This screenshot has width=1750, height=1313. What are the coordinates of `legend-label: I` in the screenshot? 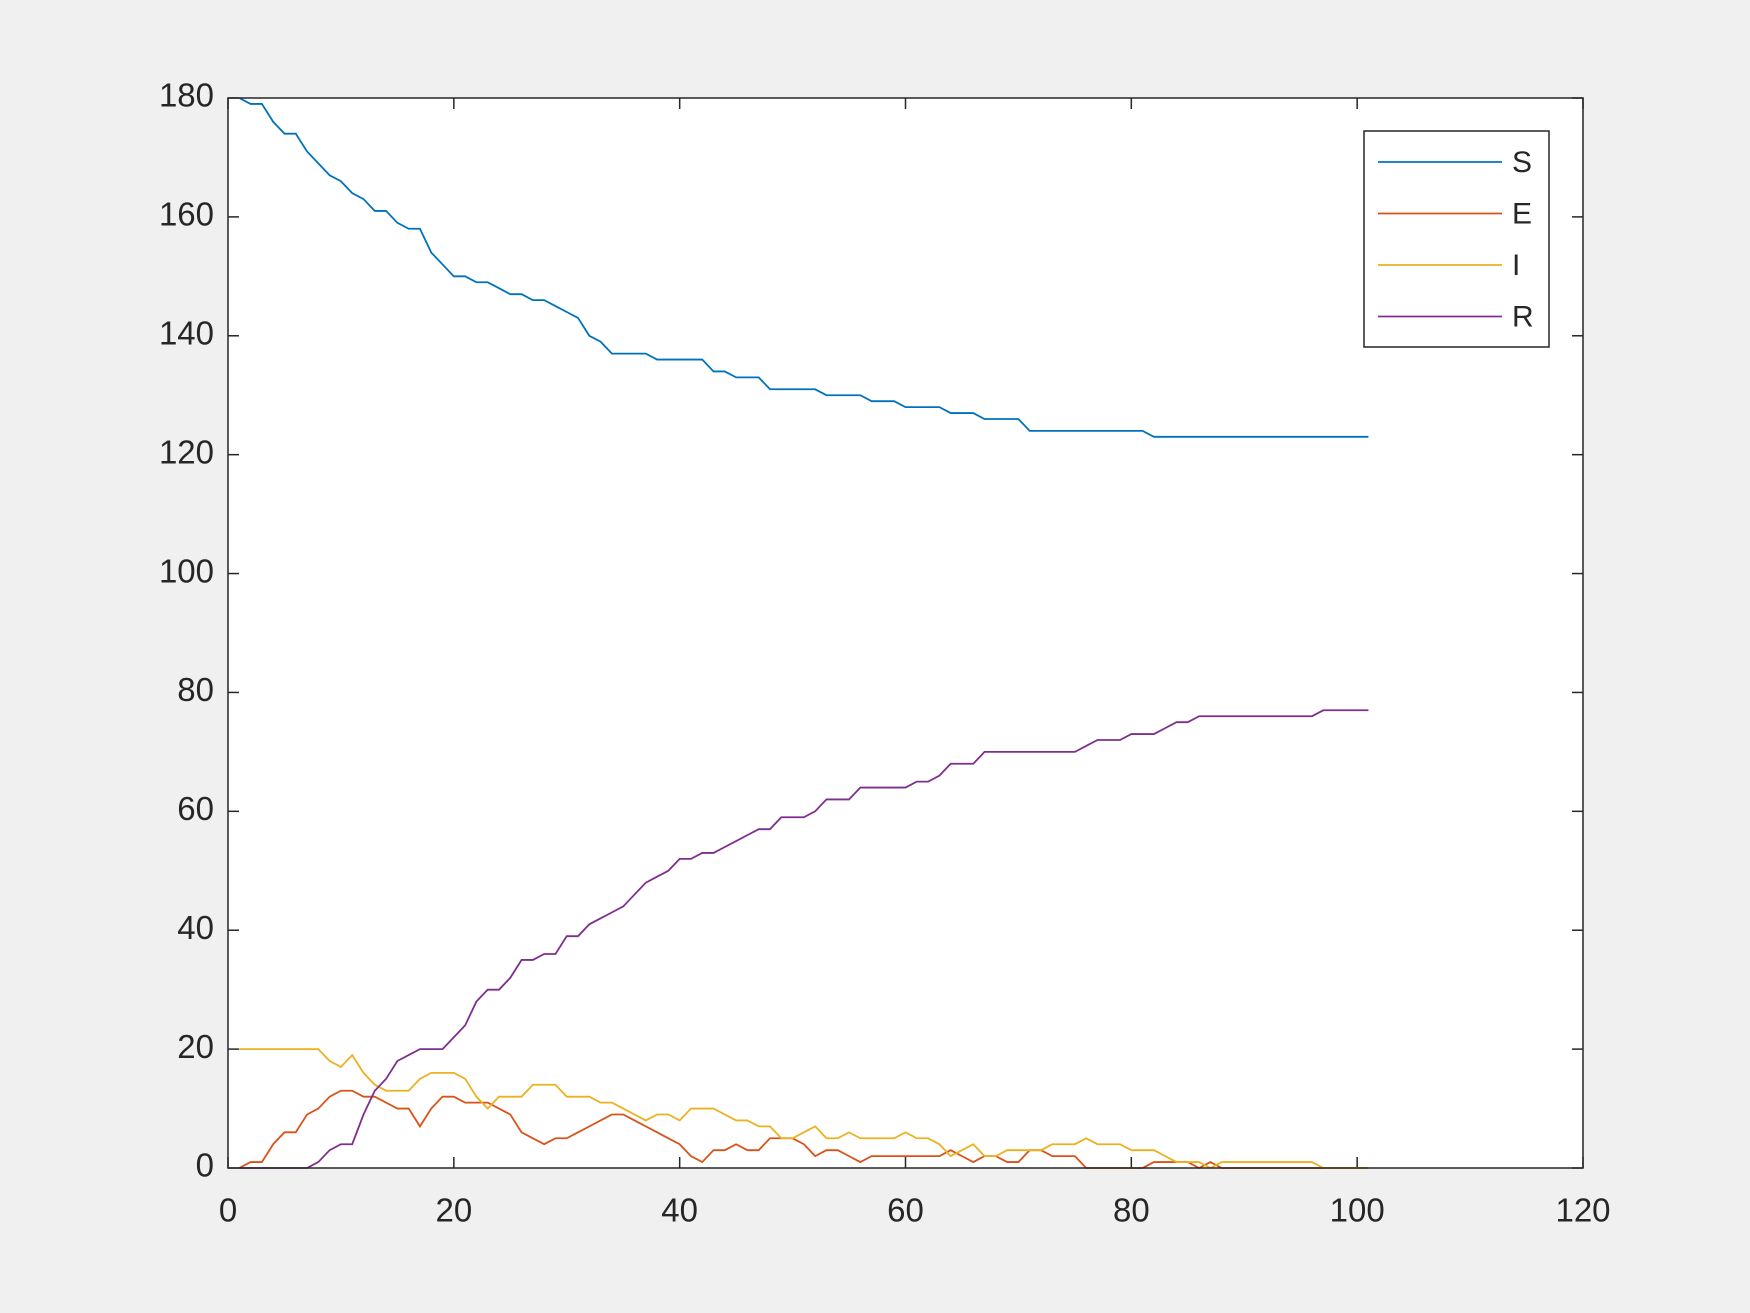 It's located at (1516, 265).